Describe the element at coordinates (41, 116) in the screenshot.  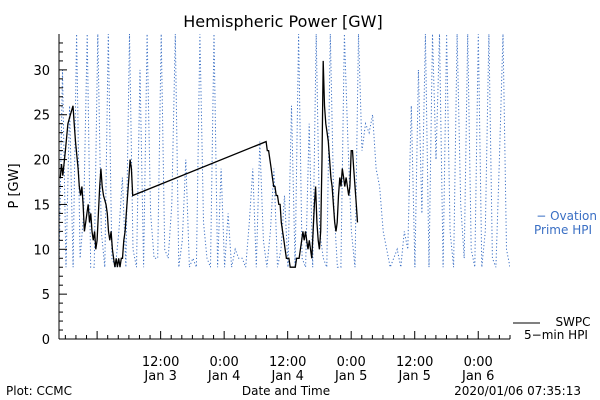
I see `y-tick-label: 25` at that location.